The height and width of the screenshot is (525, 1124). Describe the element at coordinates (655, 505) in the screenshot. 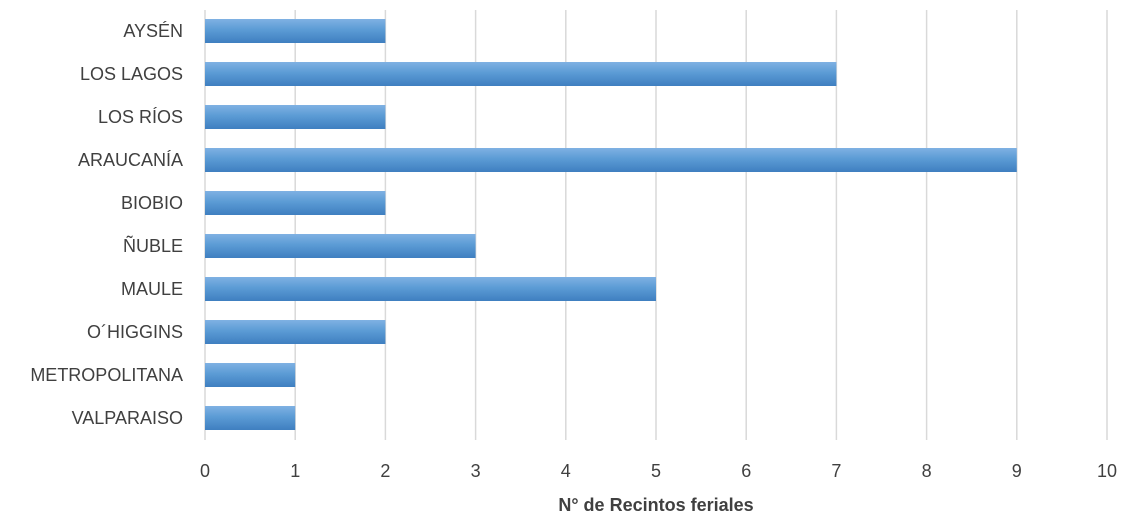

I see `x-axis-title: N° de Recintos feriales` at that location.